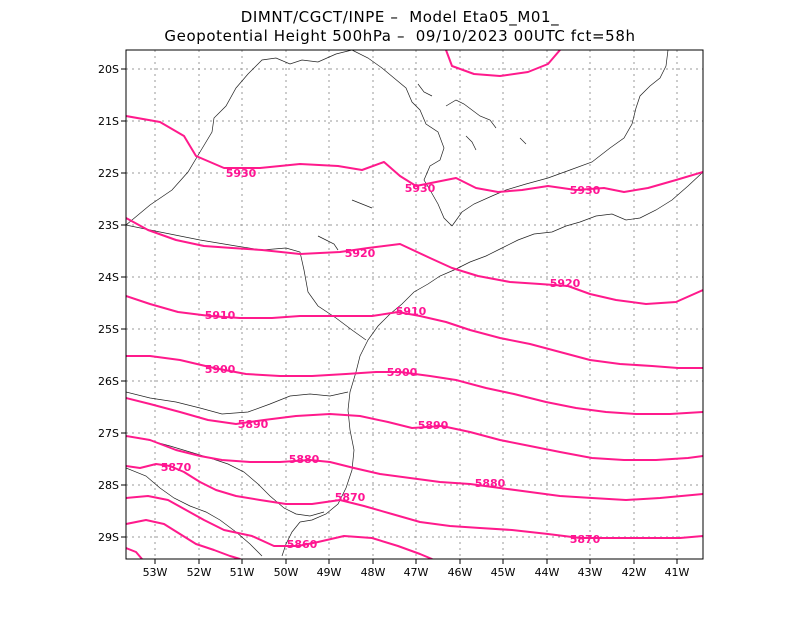 This screenshot has width=800, height=618. I want to click on lon-label: 44W, so click(547, 572).